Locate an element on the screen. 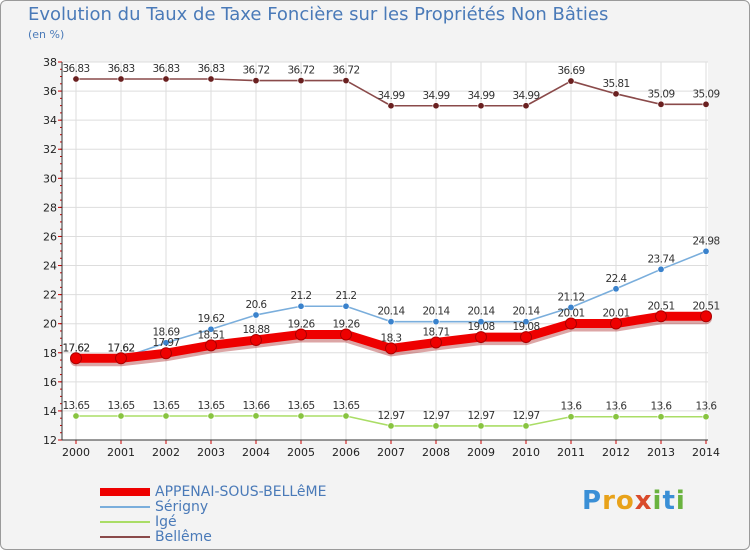  data-label: 23.74 is located at coordinates (661, 259).